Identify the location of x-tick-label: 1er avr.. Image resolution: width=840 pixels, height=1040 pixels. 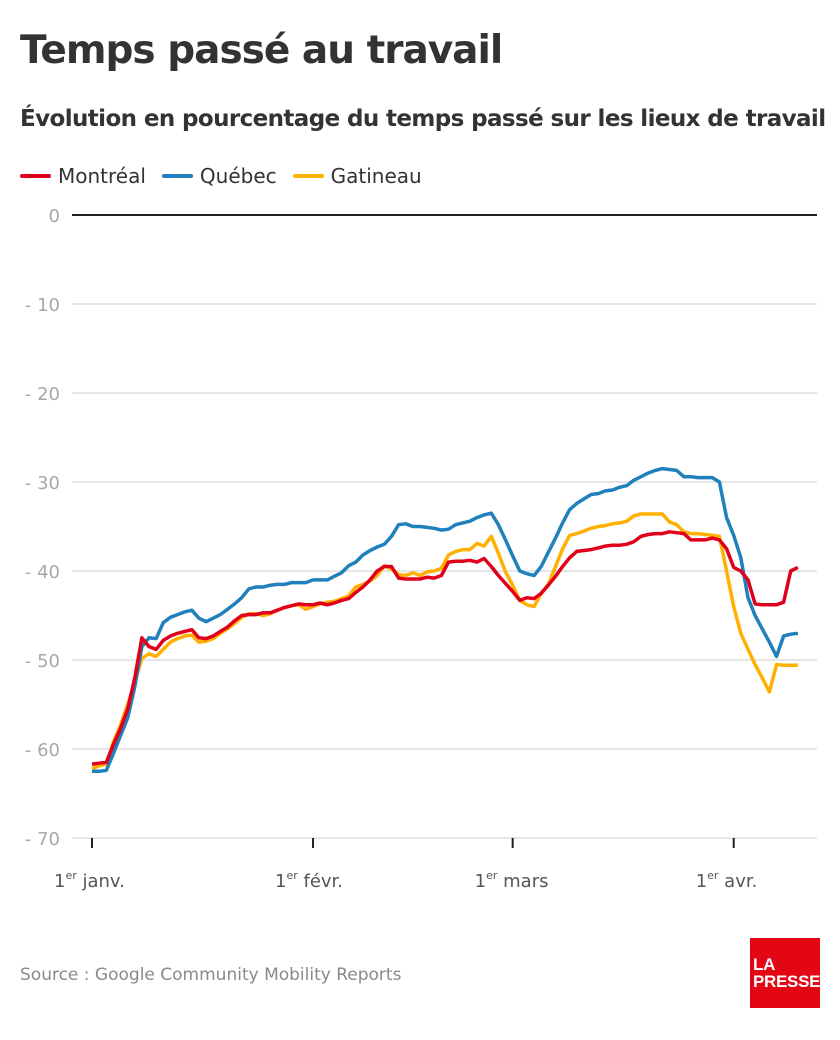
(727, 880).